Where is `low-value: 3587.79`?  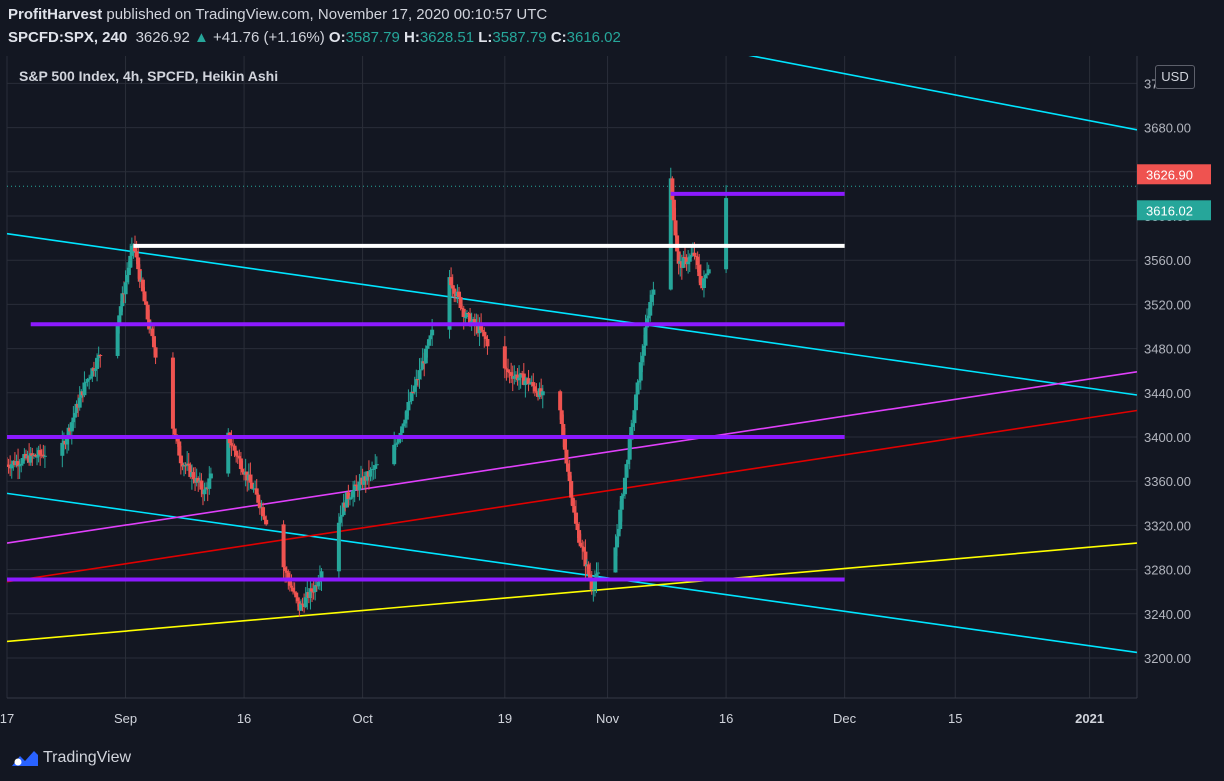
low-value: 3587.79 is located at coordinates (519, 37).